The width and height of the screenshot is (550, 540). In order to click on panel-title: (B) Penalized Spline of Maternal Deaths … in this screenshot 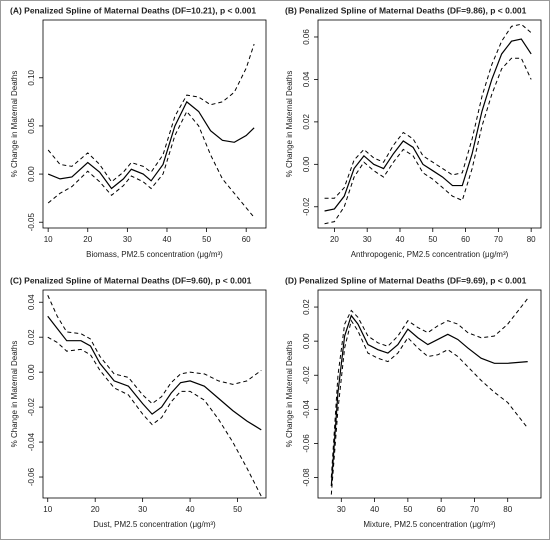, I will do `click(406, 10)`.